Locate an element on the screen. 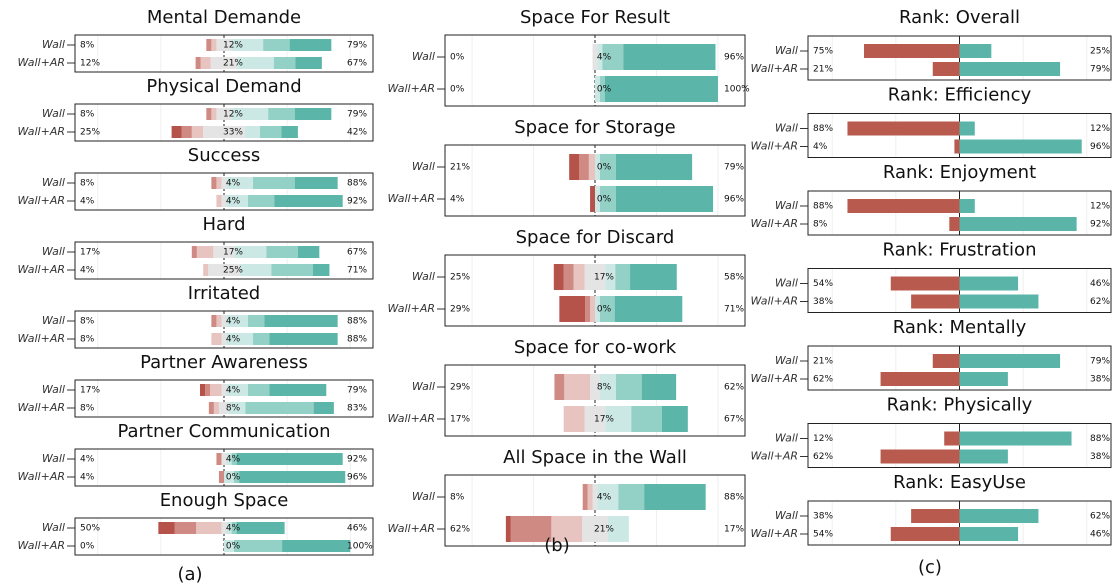 This screenshot has width=1112, height=586. percent-left: 88% is located at coordinates (823, 207).